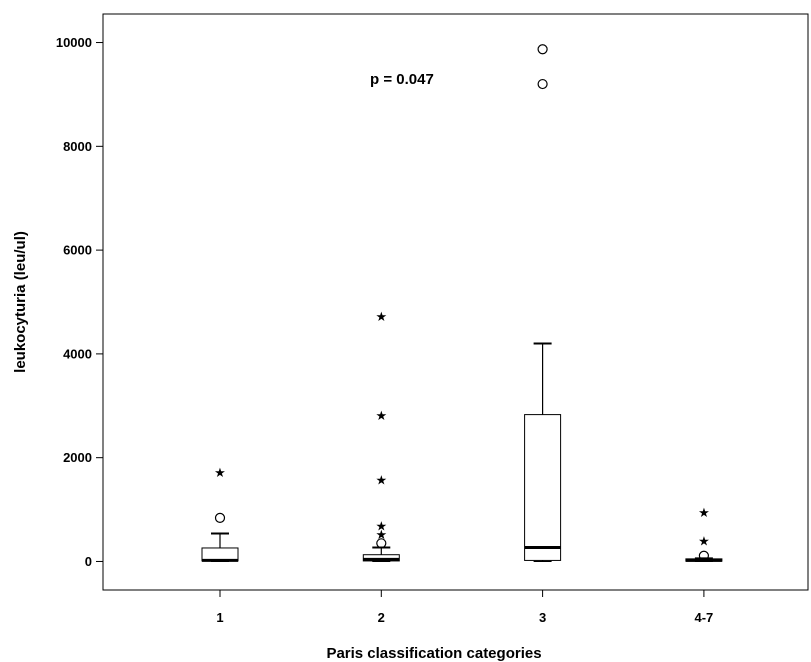 The image size is (811, 662). What do you see at coordinates (74, 42) in the screenshot?
I see `y-tick-label: 10000` at bounding box center [74, 42].